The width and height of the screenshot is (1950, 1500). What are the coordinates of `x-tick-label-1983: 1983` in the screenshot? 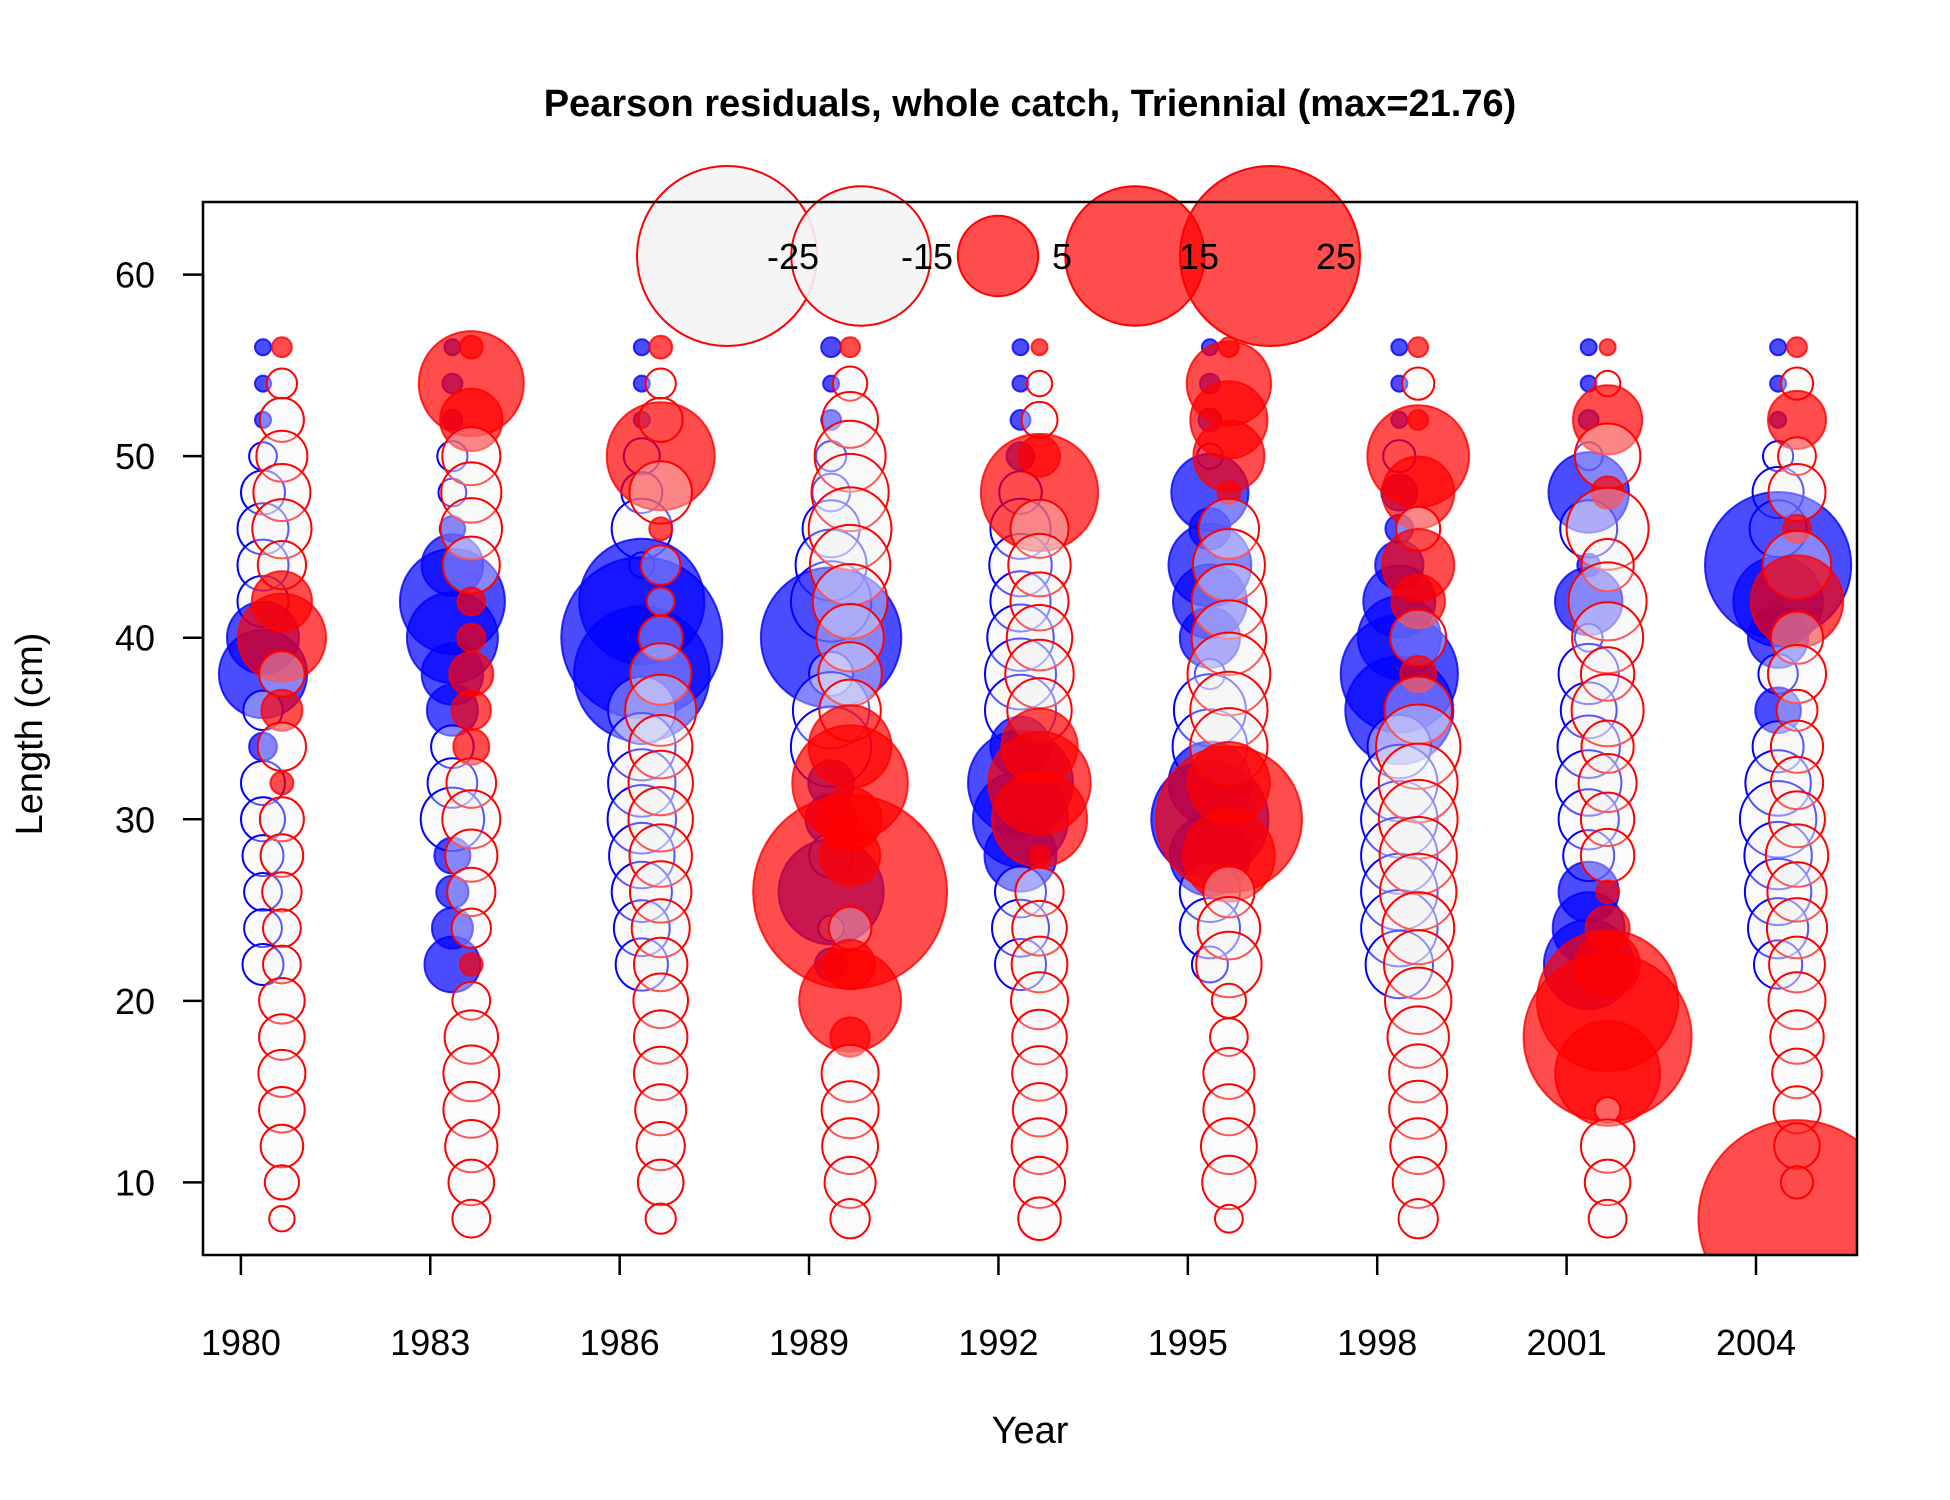 It's located at (430, 1342).